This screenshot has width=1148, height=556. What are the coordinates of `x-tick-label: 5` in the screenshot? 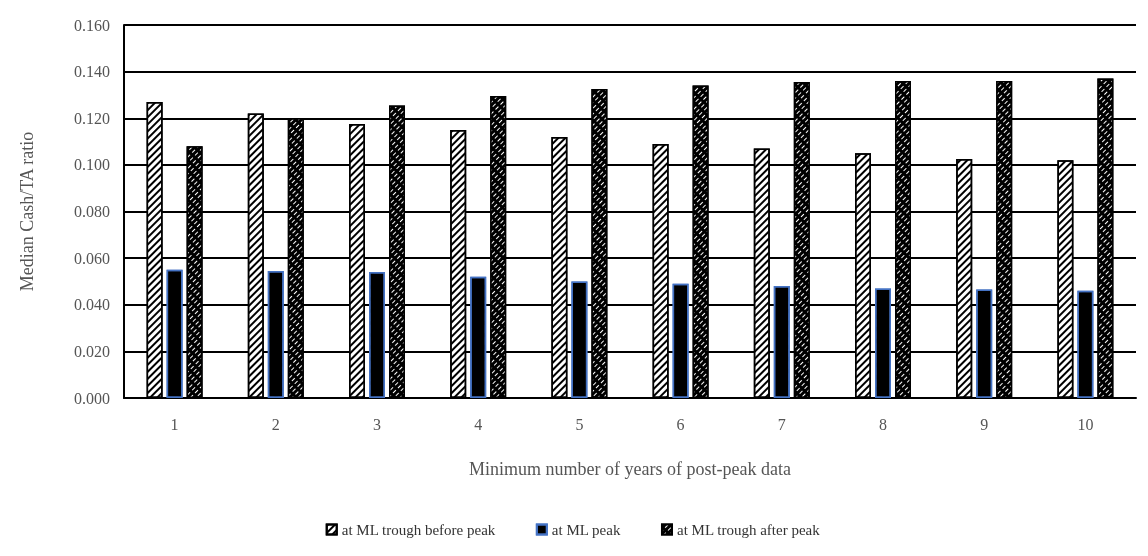 It's located at (579, 424).